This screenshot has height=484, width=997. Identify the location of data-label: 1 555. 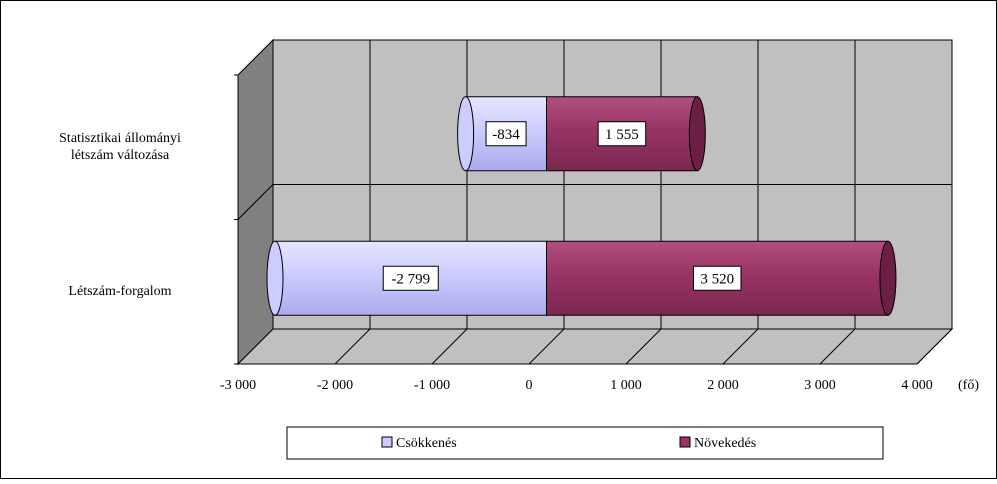
(622, 135).